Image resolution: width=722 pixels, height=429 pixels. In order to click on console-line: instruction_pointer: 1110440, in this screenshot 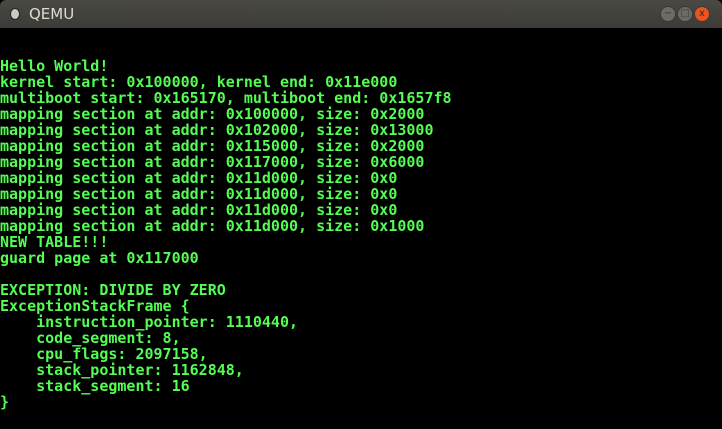, I will do `click(149, 322)`.